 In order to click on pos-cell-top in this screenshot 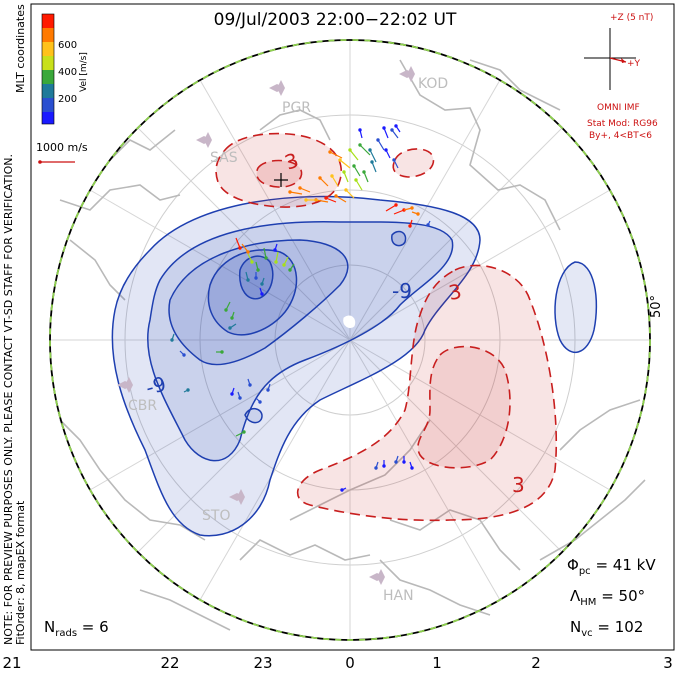, I will do `click(278, 170)`.